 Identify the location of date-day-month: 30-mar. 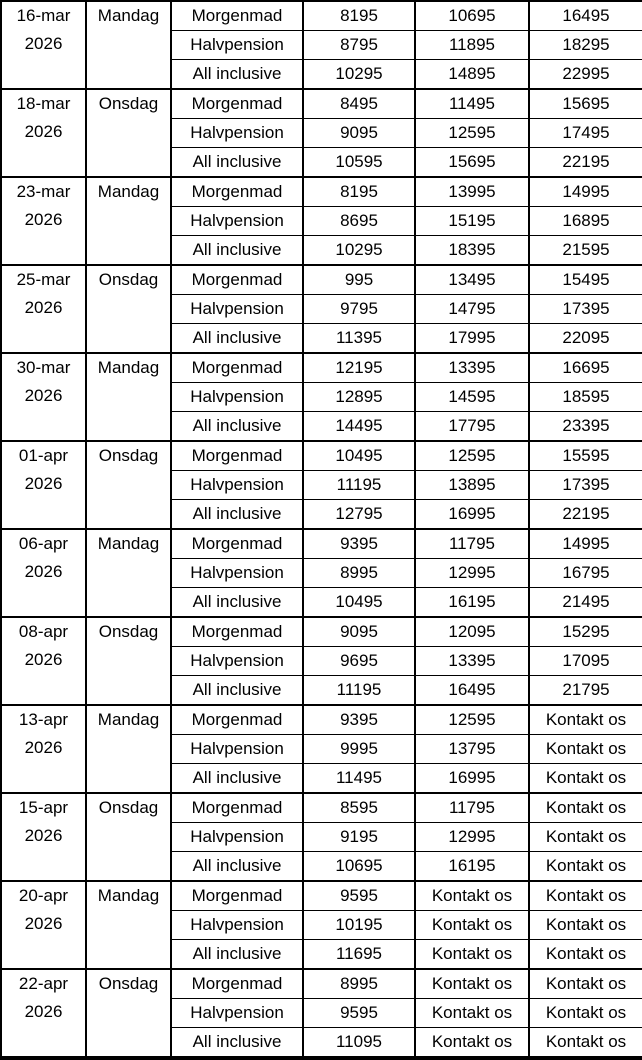
(43, 367).